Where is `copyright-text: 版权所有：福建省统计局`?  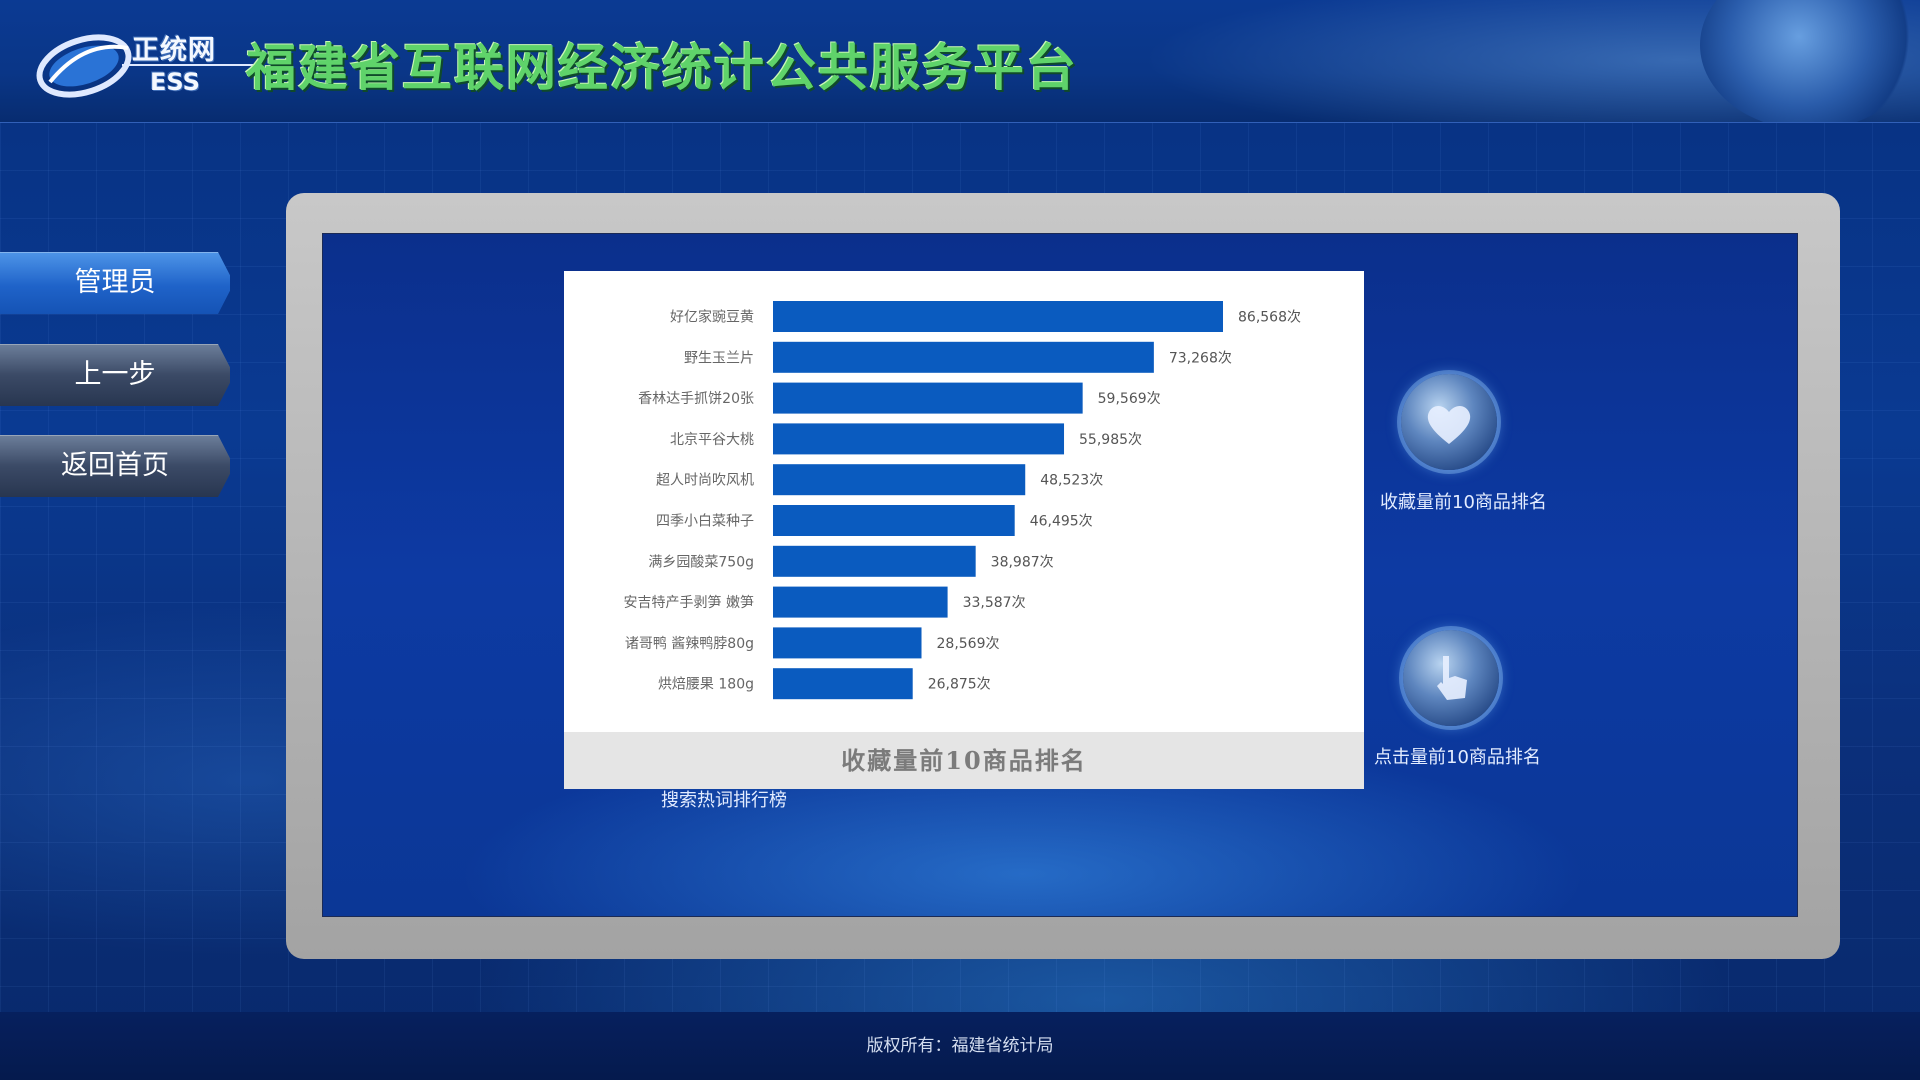
copyright-text: 版权所有：福建省统计局 is located at coordinates (960, 1046).